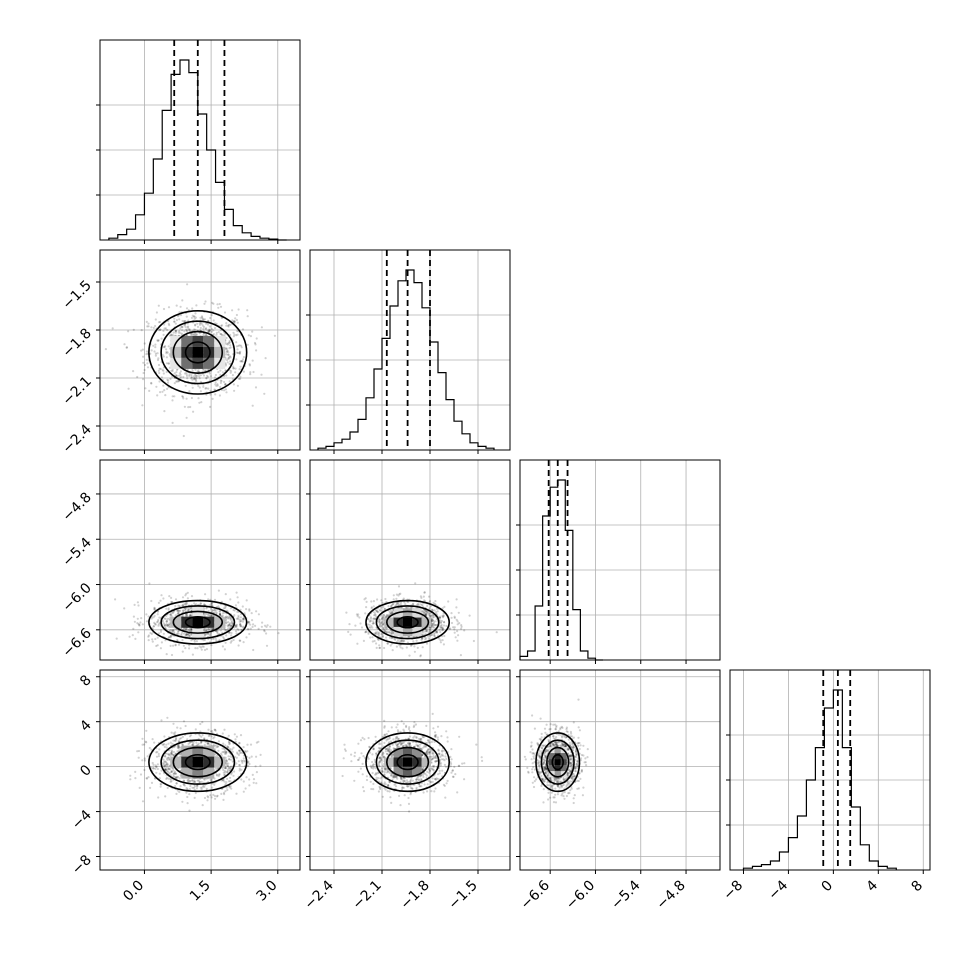  Describe the element at coordinates (76, 642) in the screenshot. I see `y-tick-label: −6.6` at that location.